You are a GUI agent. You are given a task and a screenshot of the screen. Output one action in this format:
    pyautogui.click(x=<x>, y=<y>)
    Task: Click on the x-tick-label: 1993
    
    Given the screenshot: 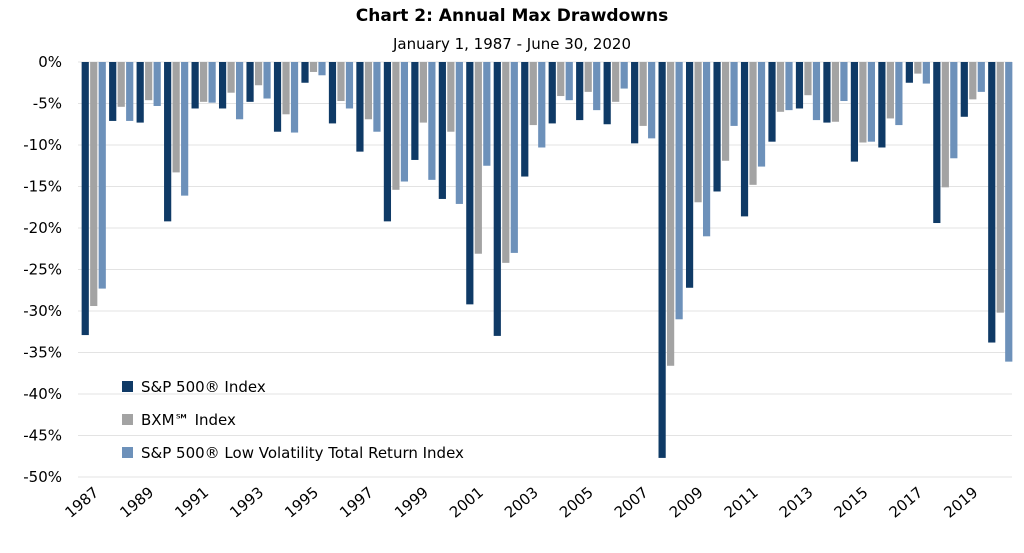 What is the action you would take?
    pyautogui.click(x=246, y=502)
    